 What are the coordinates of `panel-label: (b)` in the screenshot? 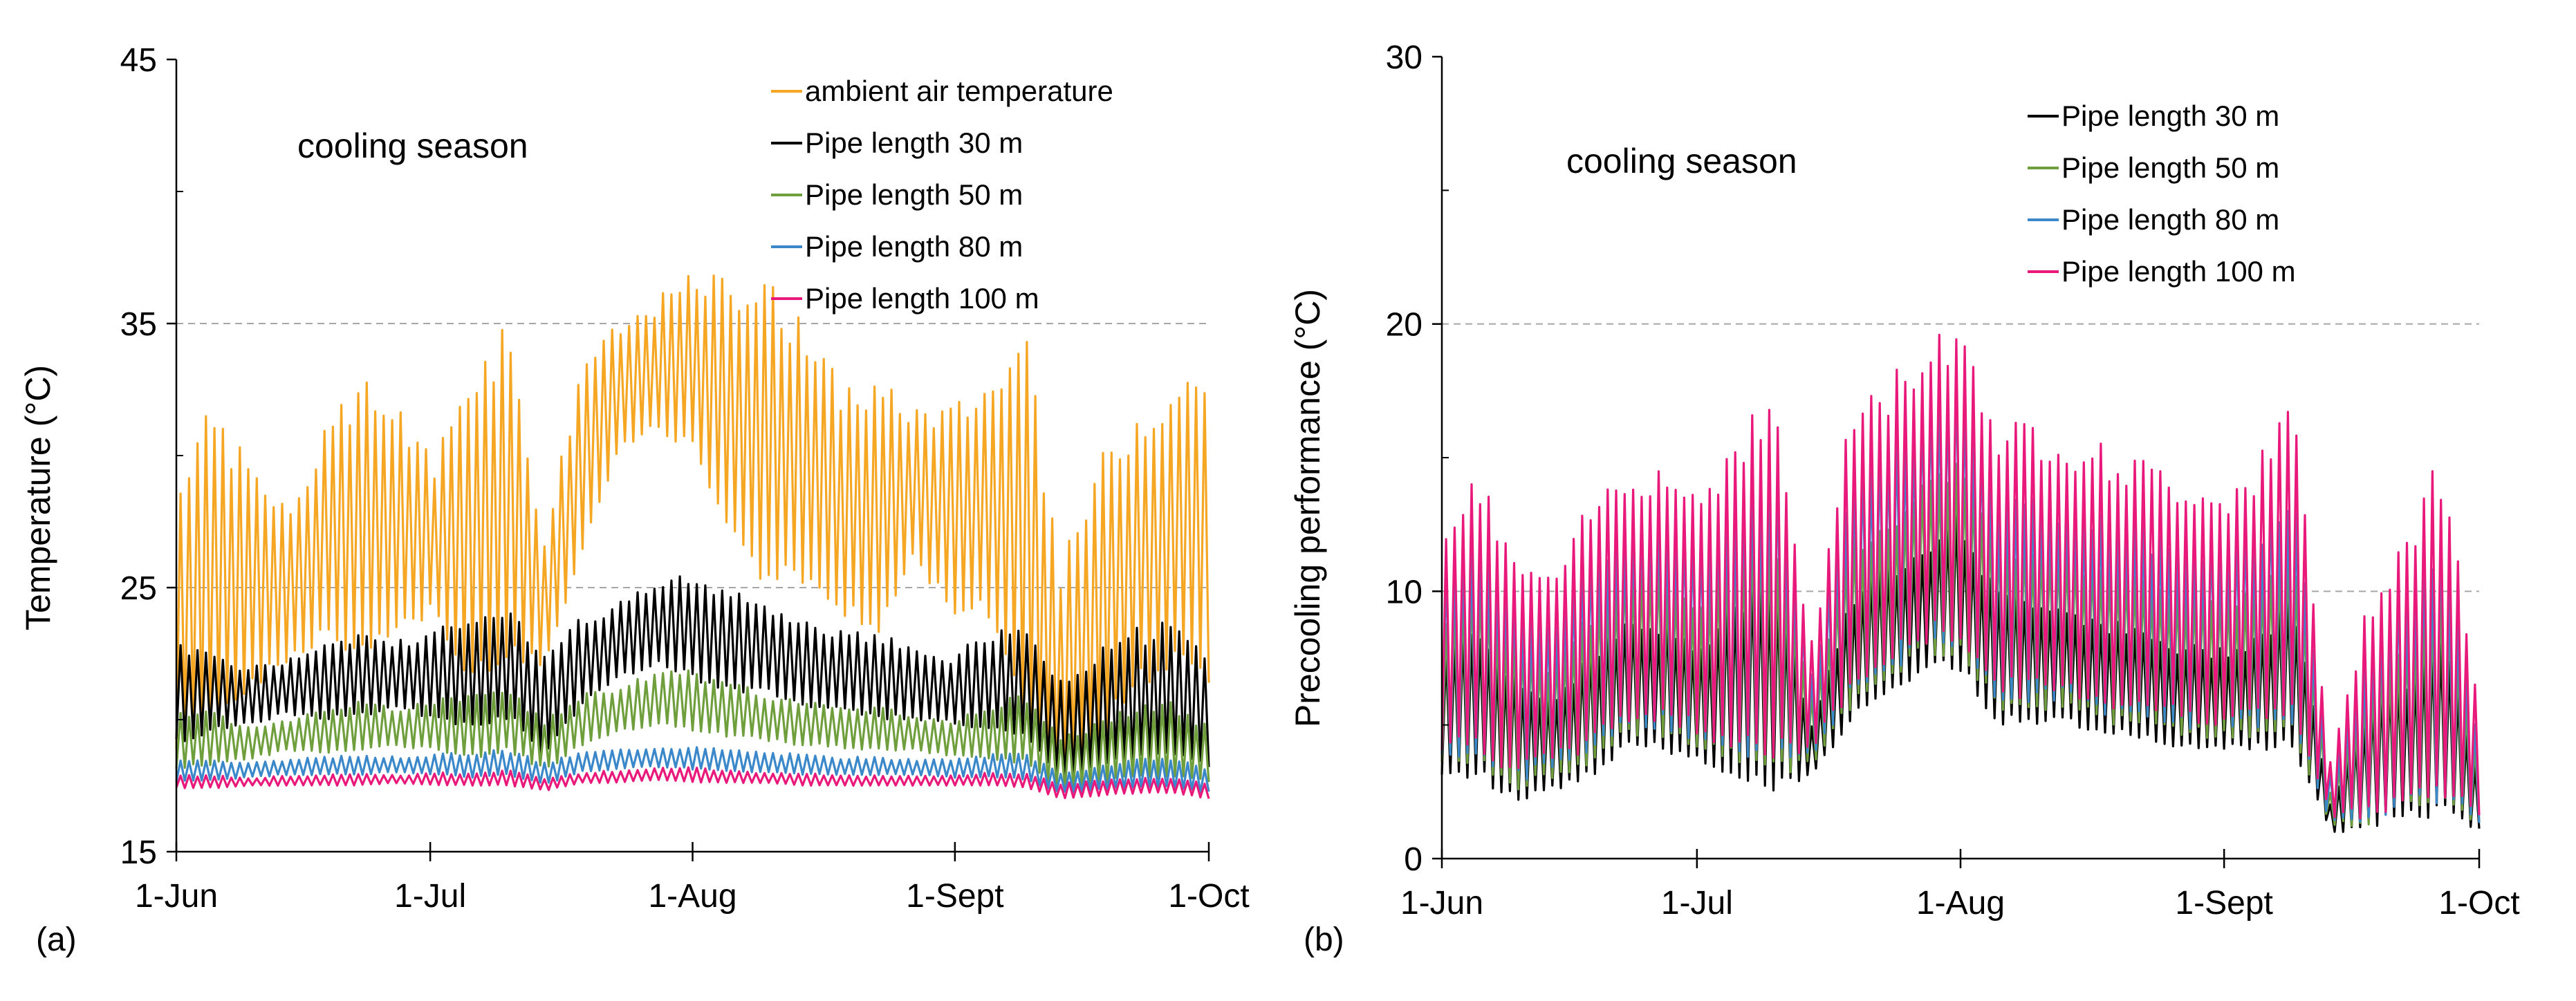 It's located at (1324, 940).